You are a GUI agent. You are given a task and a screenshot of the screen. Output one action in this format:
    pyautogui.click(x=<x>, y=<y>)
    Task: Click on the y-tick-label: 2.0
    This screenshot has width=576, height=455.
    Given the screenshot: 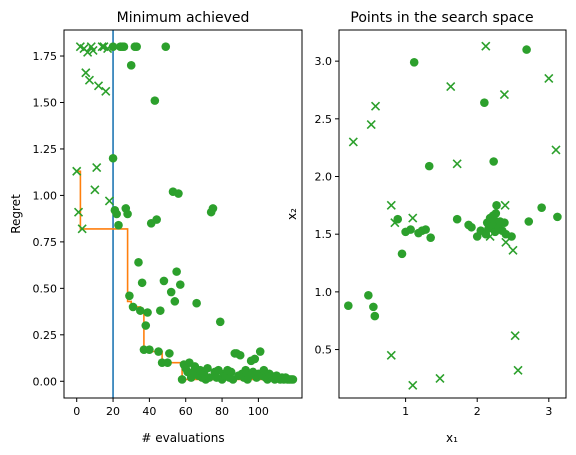 What is the action you would take?
    pyautogui.click(x=324, y=177)
    